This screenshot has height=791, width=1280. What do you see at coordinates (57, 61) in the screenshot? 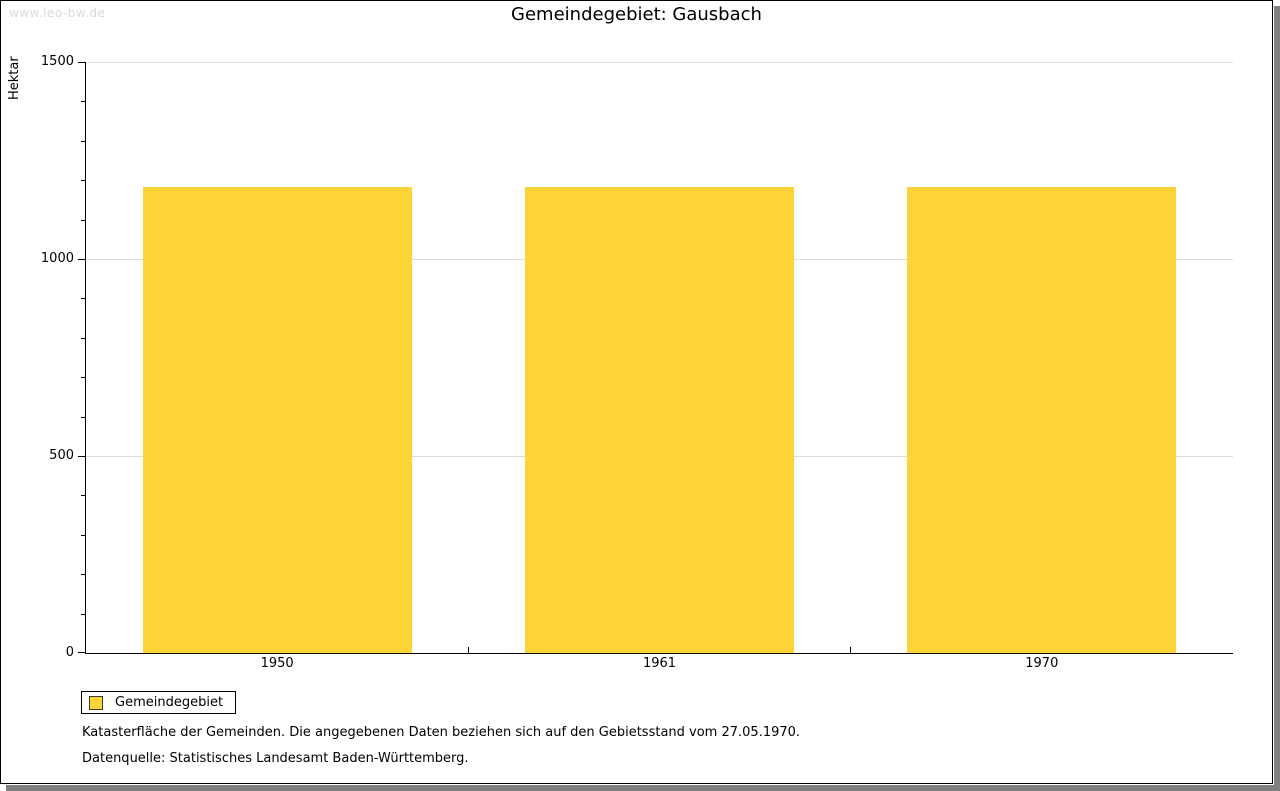
I see `y-axis-tick-label: 1500` at bounding box center [57, 61].